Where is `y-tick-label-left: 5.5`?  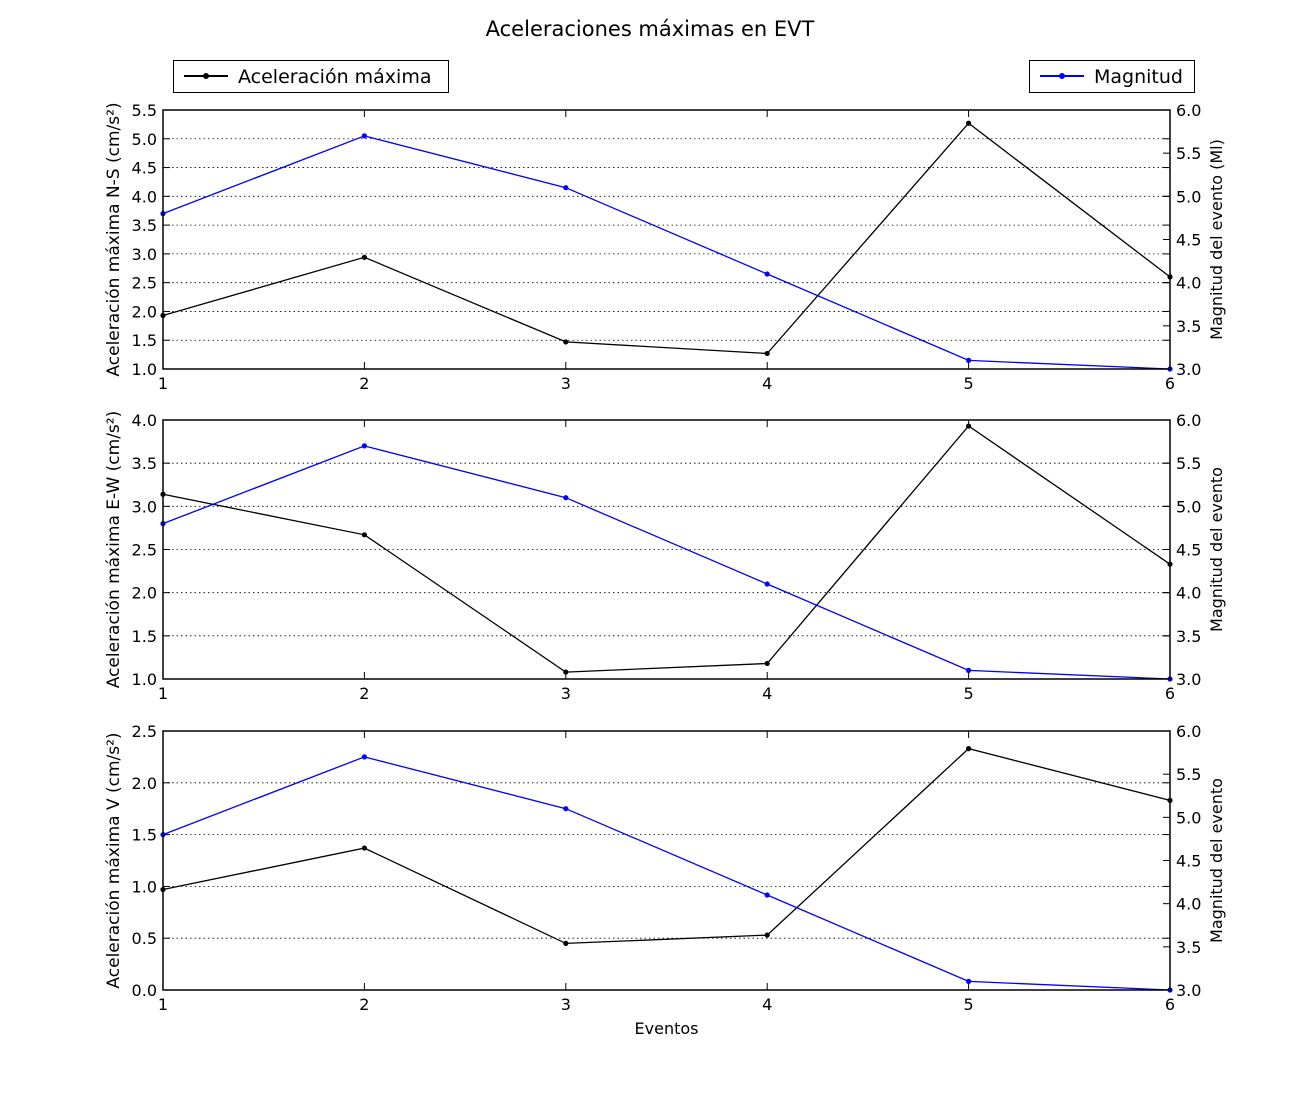 y-tick-label-left: 5.5 is located at coordinates (144, 110).